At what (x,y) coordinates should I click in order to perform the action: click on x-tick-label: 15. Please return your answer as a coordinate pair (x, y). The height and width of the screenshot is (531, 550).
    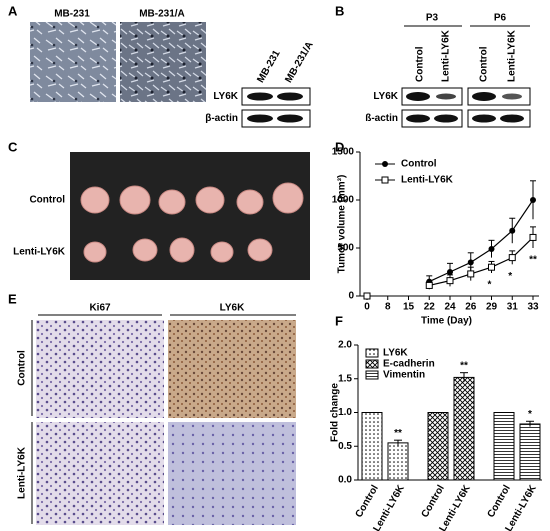
    Looking at the image, I should click on (409, 307).